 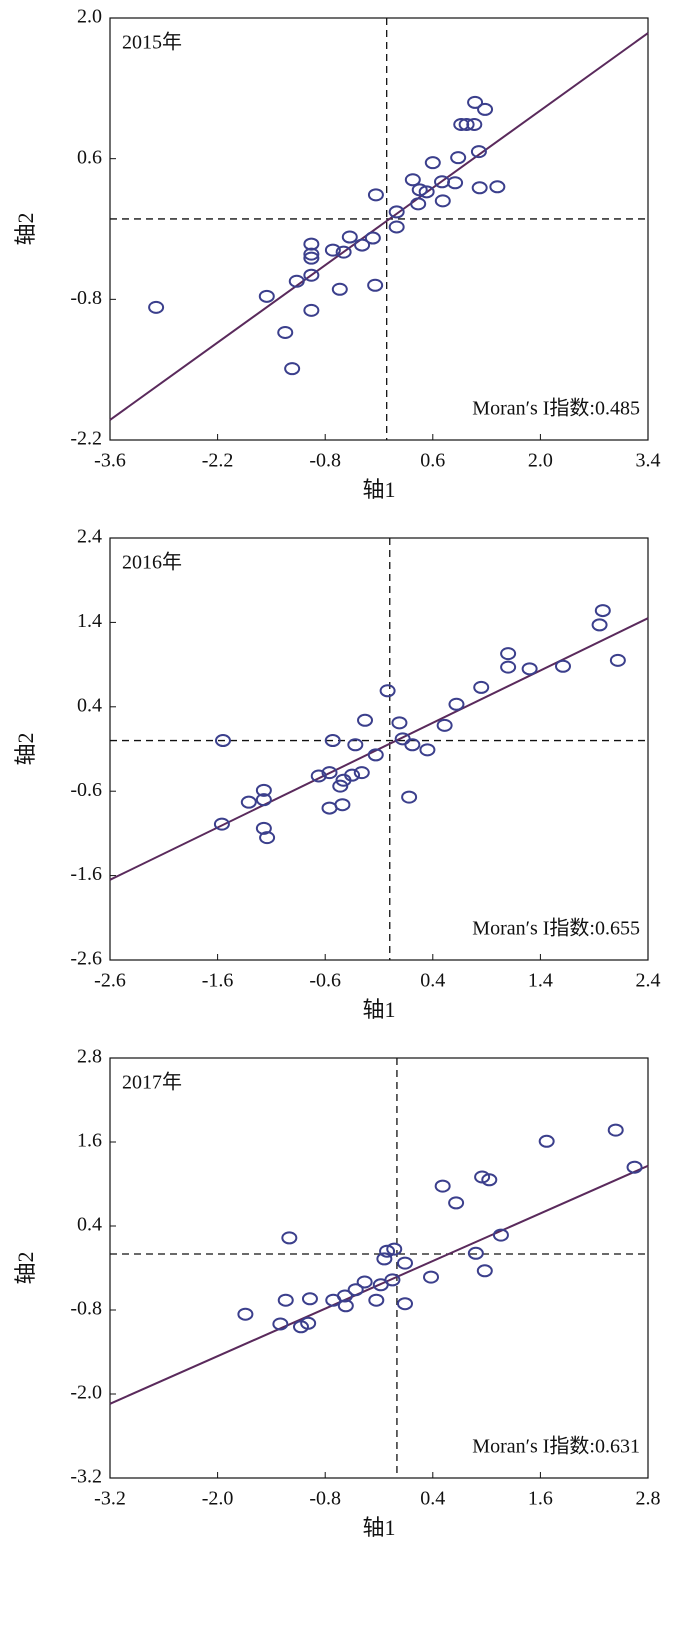 What do you see at coordinates (218, 1499) in the screenshot?
I see `x-tick-label: -2.0` at bounding box center [218, 1499].